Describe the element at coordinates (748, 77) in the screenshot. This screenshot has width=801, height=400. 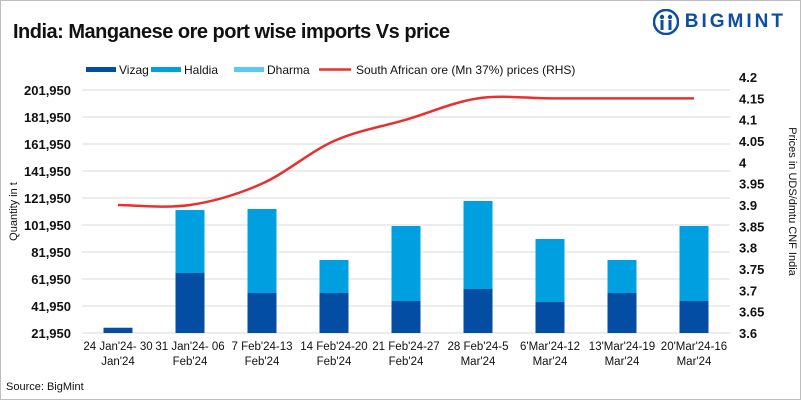
I see `y2-tick-label: 4.2` at that location.